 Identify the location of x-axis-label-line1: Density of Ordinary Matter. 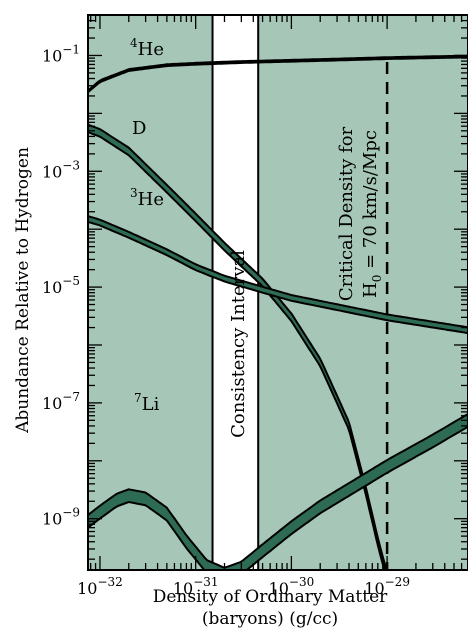
(270, 597).